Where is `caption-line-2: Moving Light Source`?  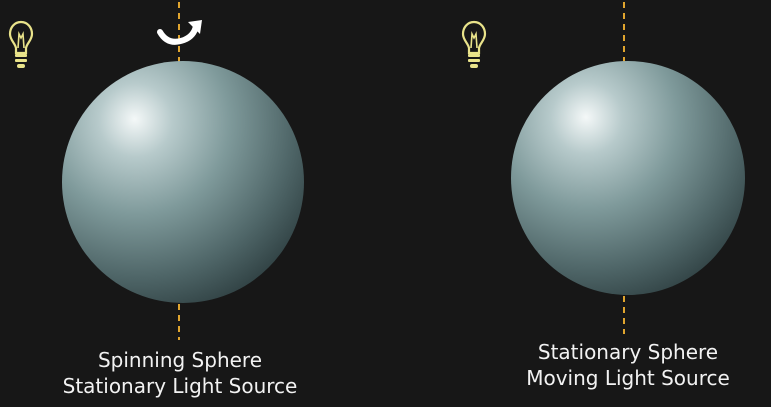
caption-line-2: Moving Light Source is located at coordinates (628, 378).